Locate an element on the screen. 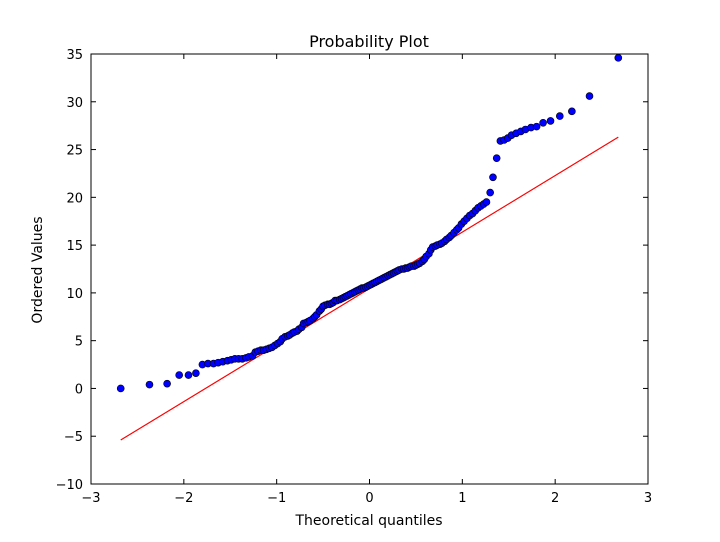 The width and height of the screenshot is (720, 542). x-axis-label: Theoretical quantiles is located at coordinates (368, 521).